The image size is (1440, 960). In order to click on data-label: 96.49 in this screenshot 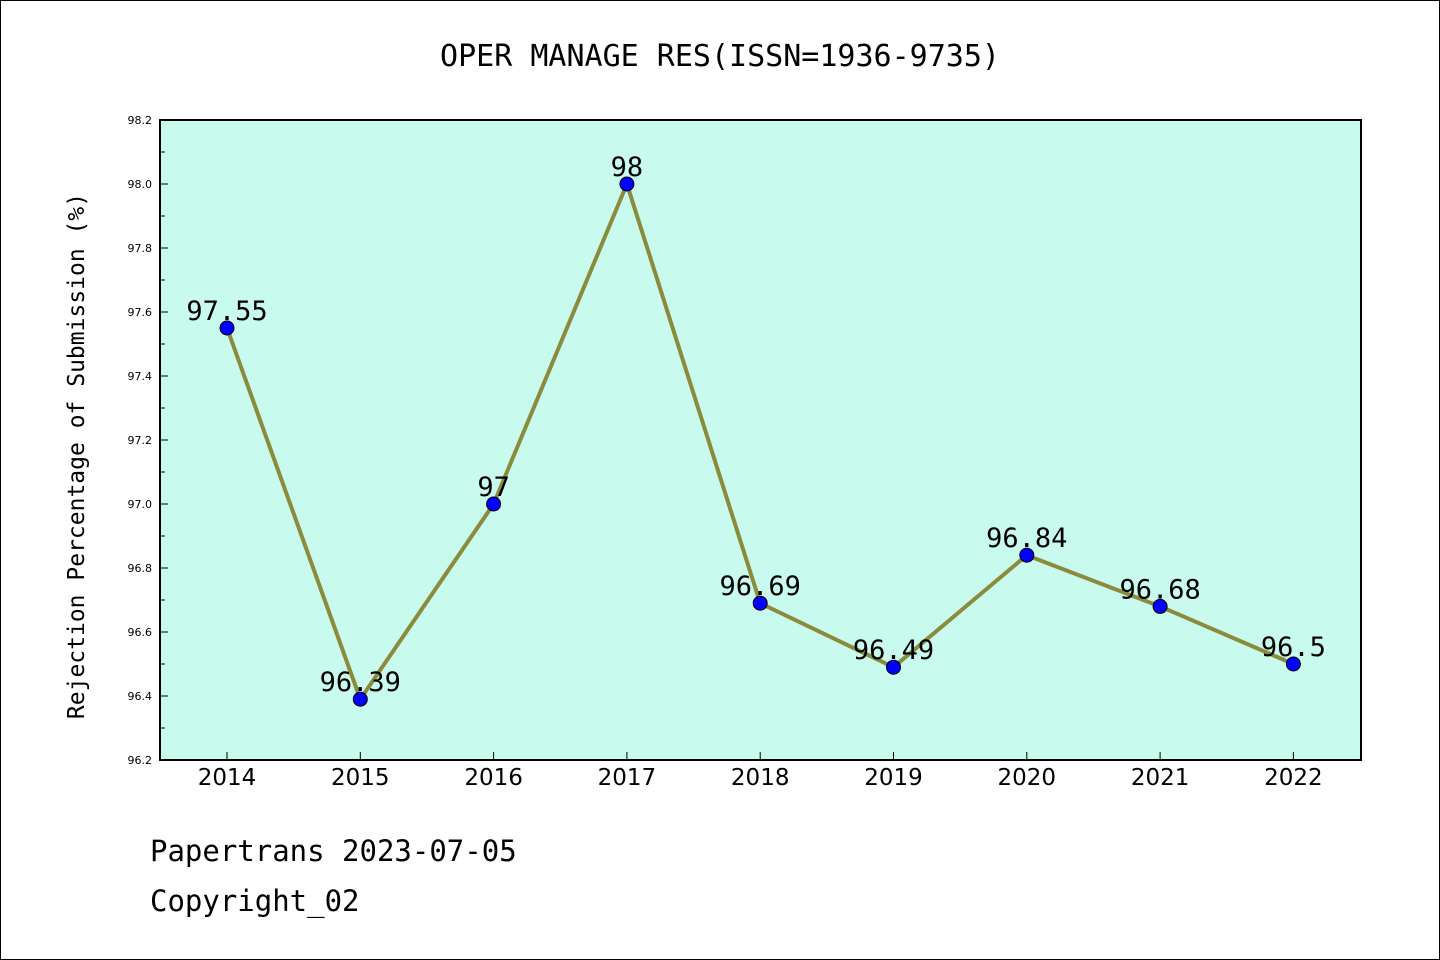, I will do `click(893, 650)`.